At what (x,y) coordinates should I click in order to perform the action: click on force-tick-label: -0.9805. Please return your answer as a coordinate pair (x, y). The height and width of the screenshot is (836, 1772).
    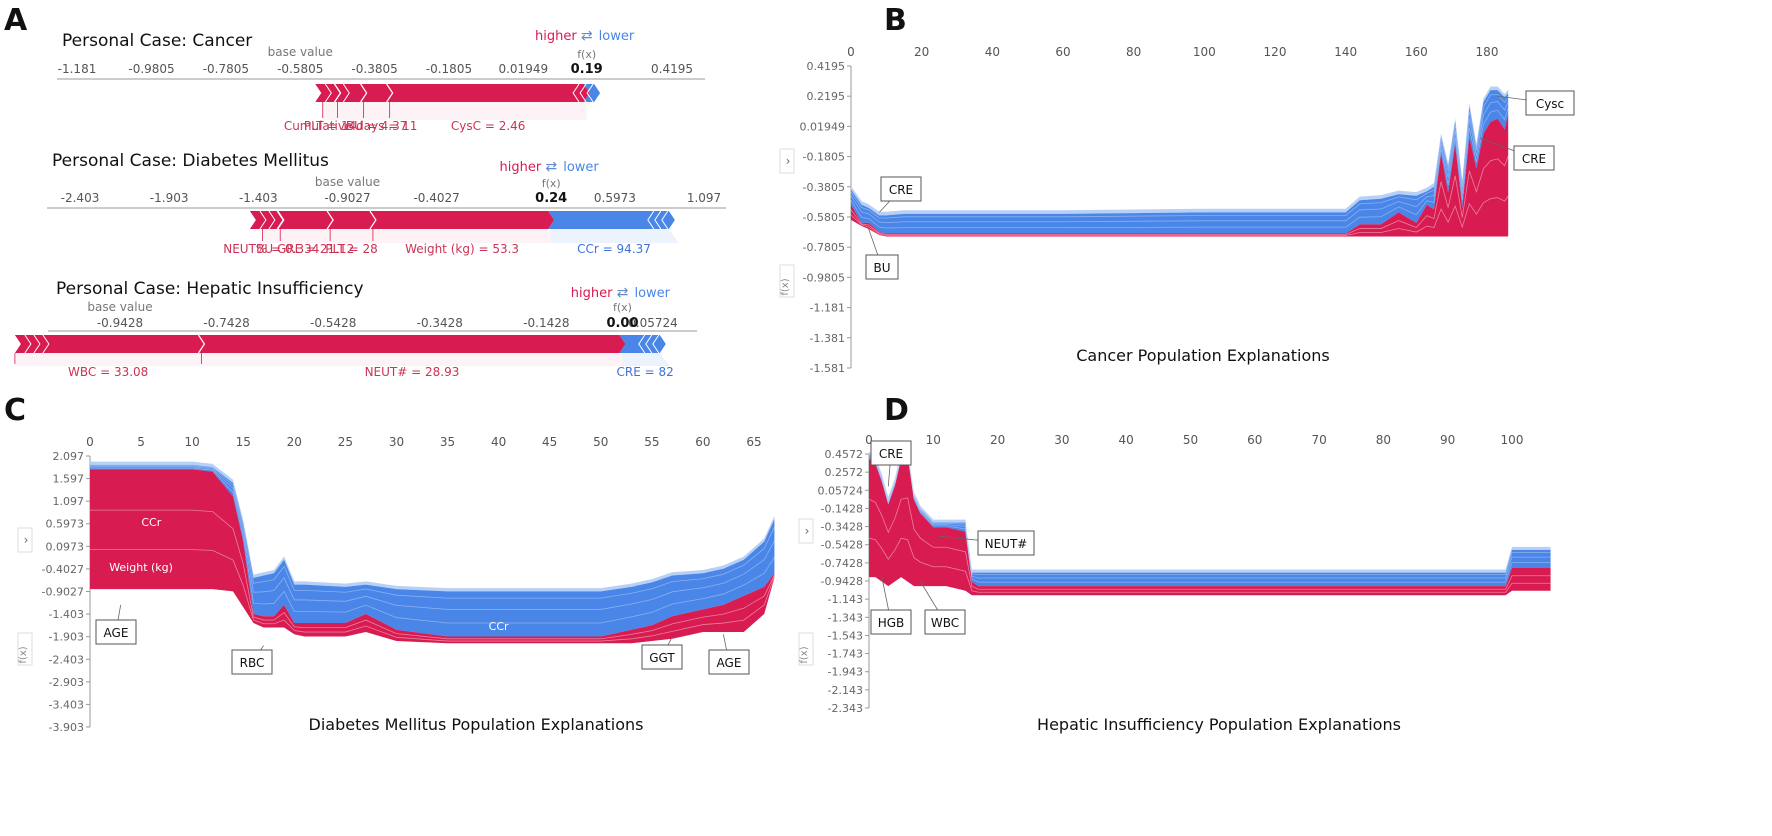
    Looking at the image, I should click on (151, 69).